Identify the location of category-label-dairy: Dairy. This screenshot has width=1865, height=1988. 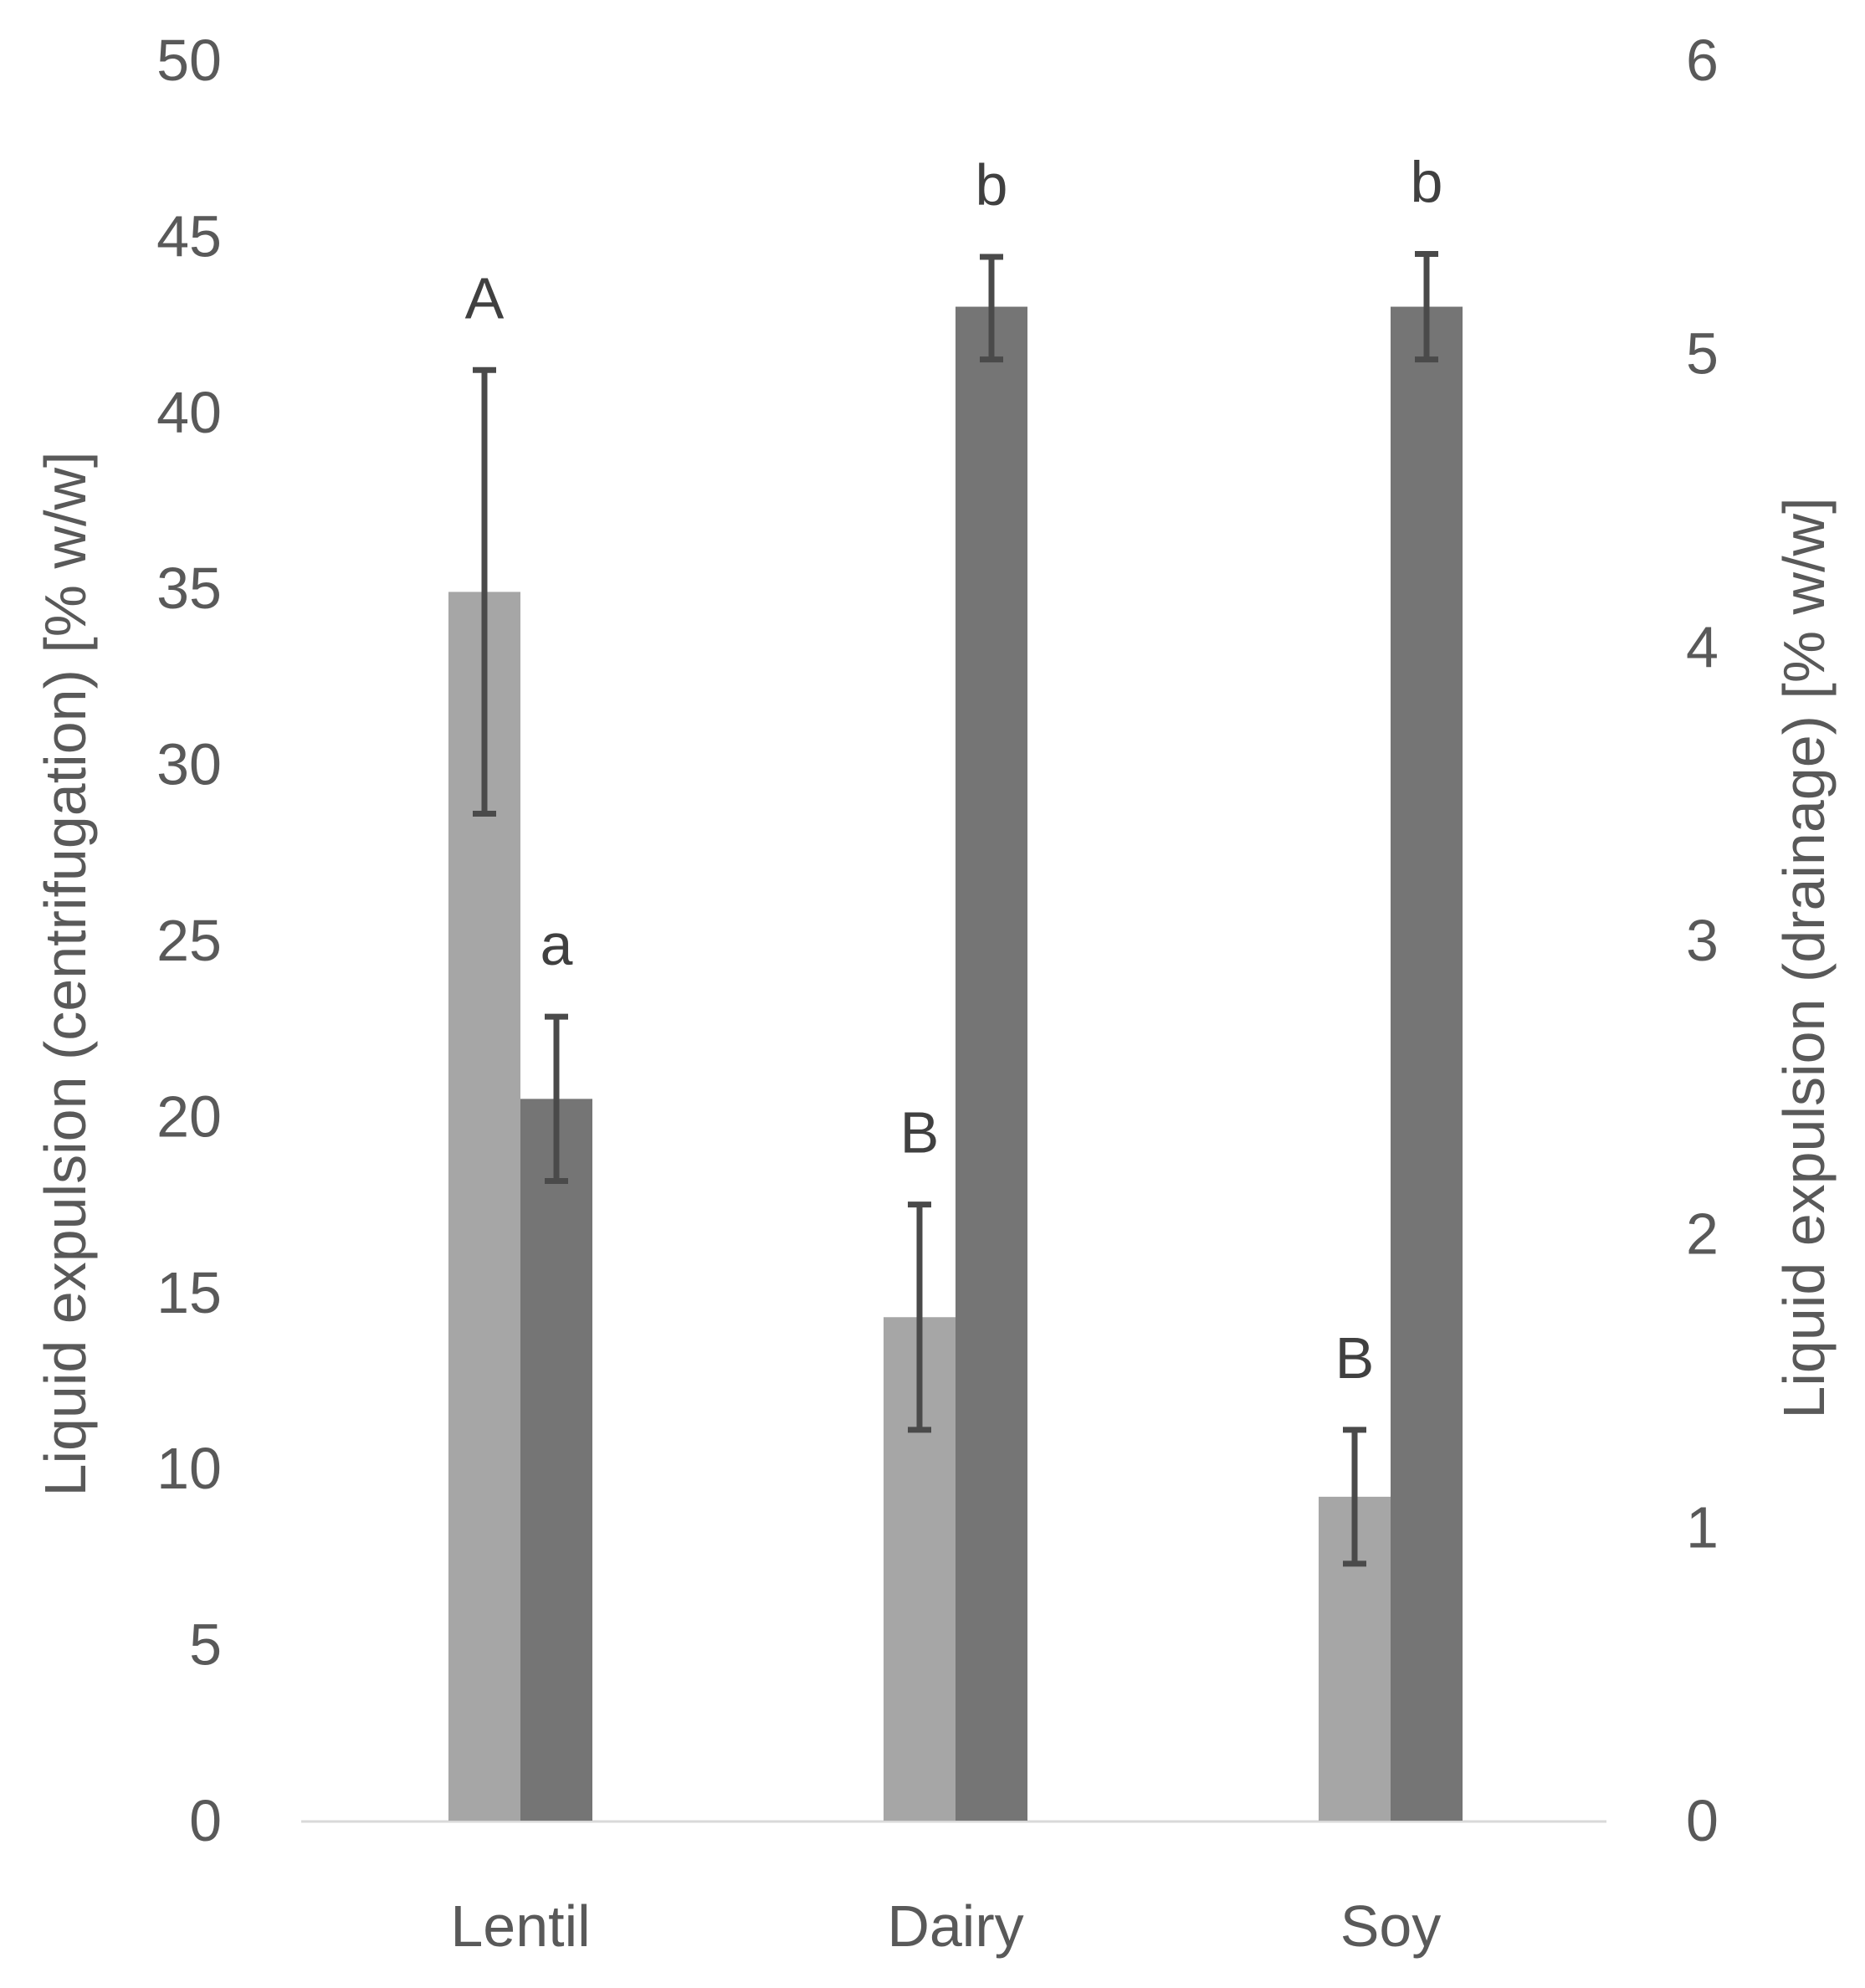
(955, 1926).